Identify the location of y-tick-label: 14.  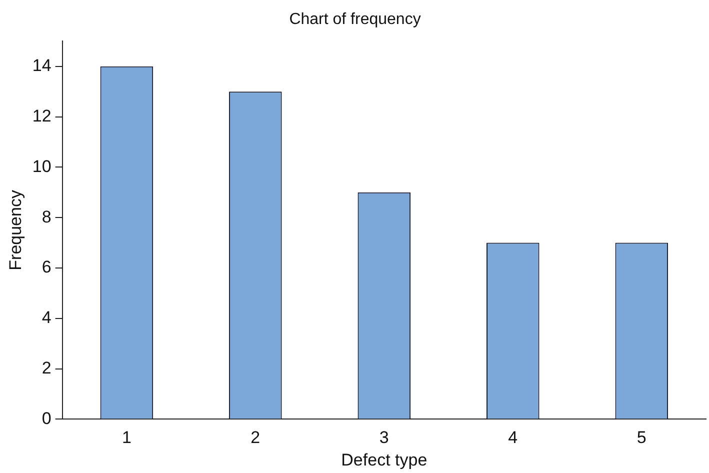
(42, 66).